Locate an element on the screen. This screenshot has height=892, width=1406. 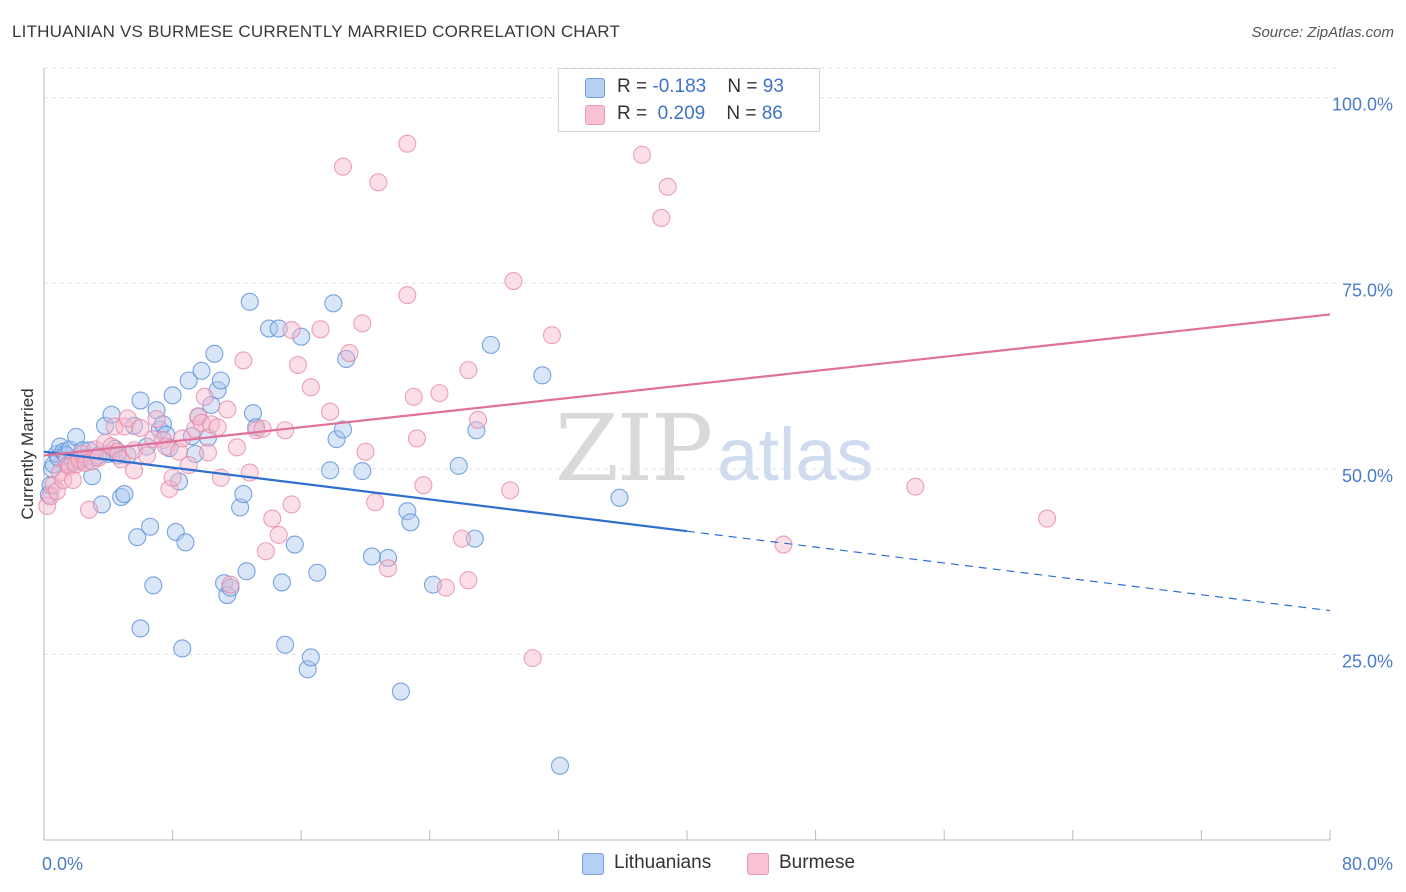
legend-text: R = -0.183 N = 93 is located at coordinates (700, 87).